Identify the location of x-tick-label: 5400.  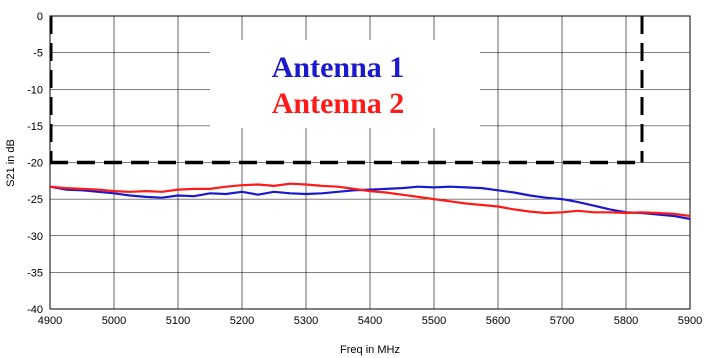
(370, 321).